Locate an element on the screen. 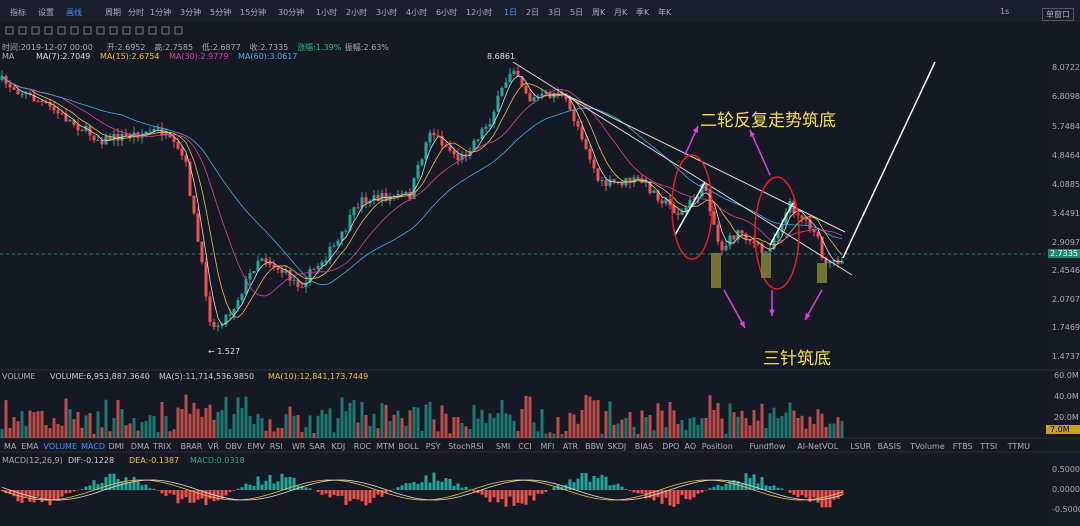 This screenshot has height=526, width=1080. indicator-tab: TTMU is located at coordinates (1018, 446).